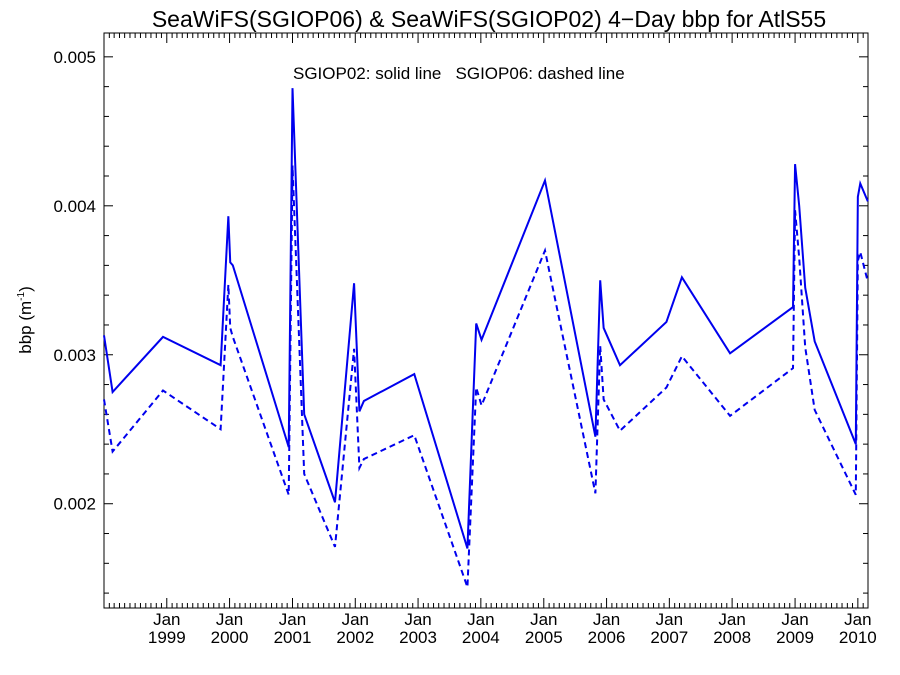 This screenshot has width=900, height=675. What do you see at coordinates (74, 206) in the screenshot?
I see `y-tick-label: 0.004` at bounding box center [74, 206].